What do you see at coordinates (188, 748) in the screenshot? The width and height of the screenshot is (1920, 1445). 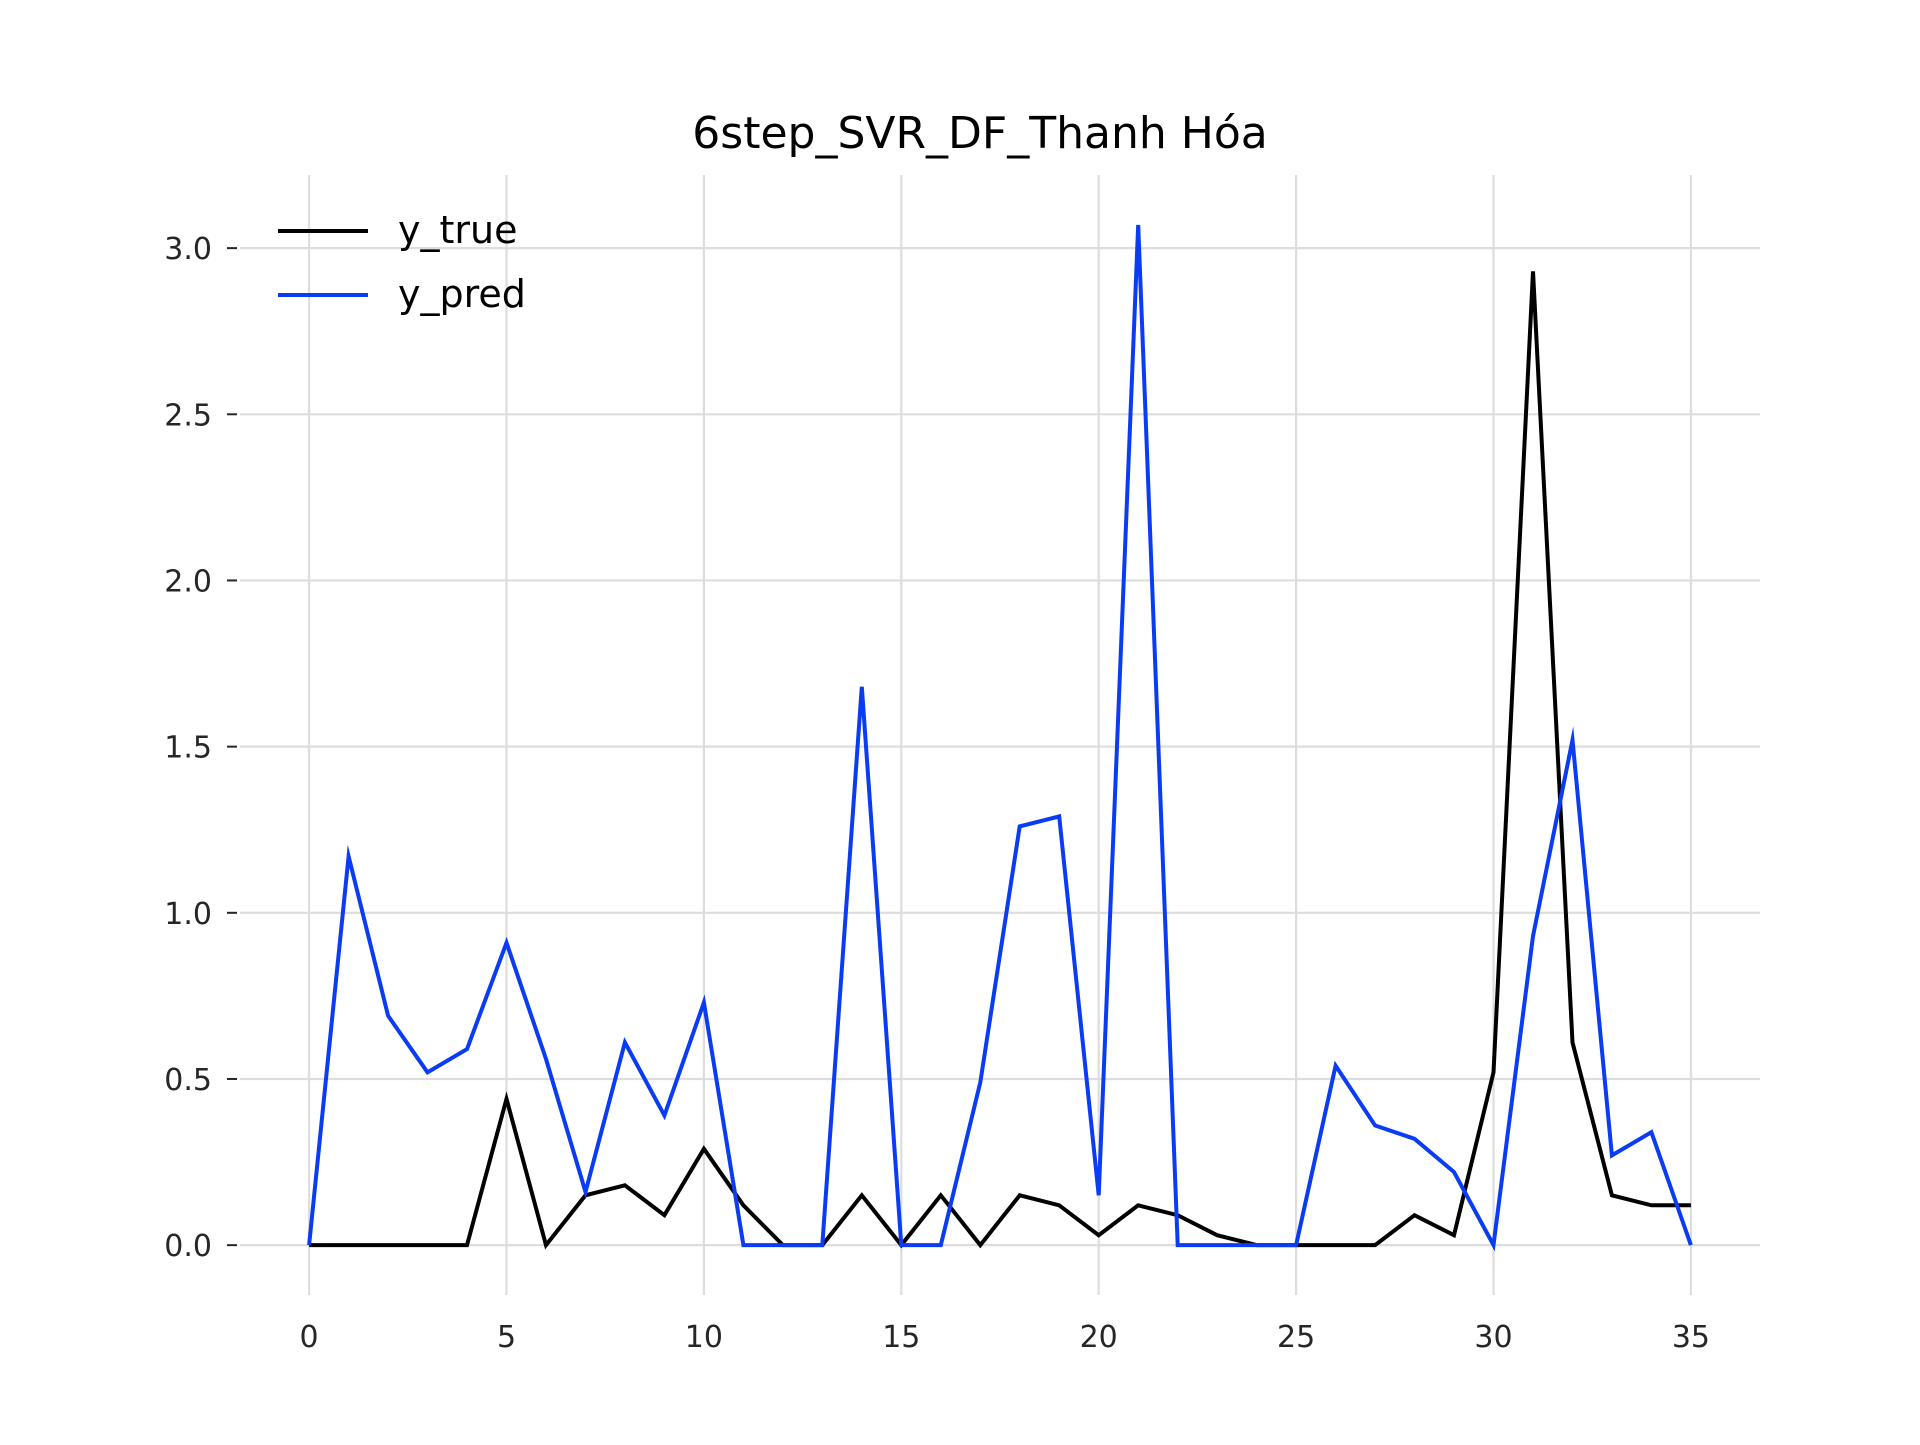 I see `y-tick-label: 1.5` at bounding box center [188, 748].